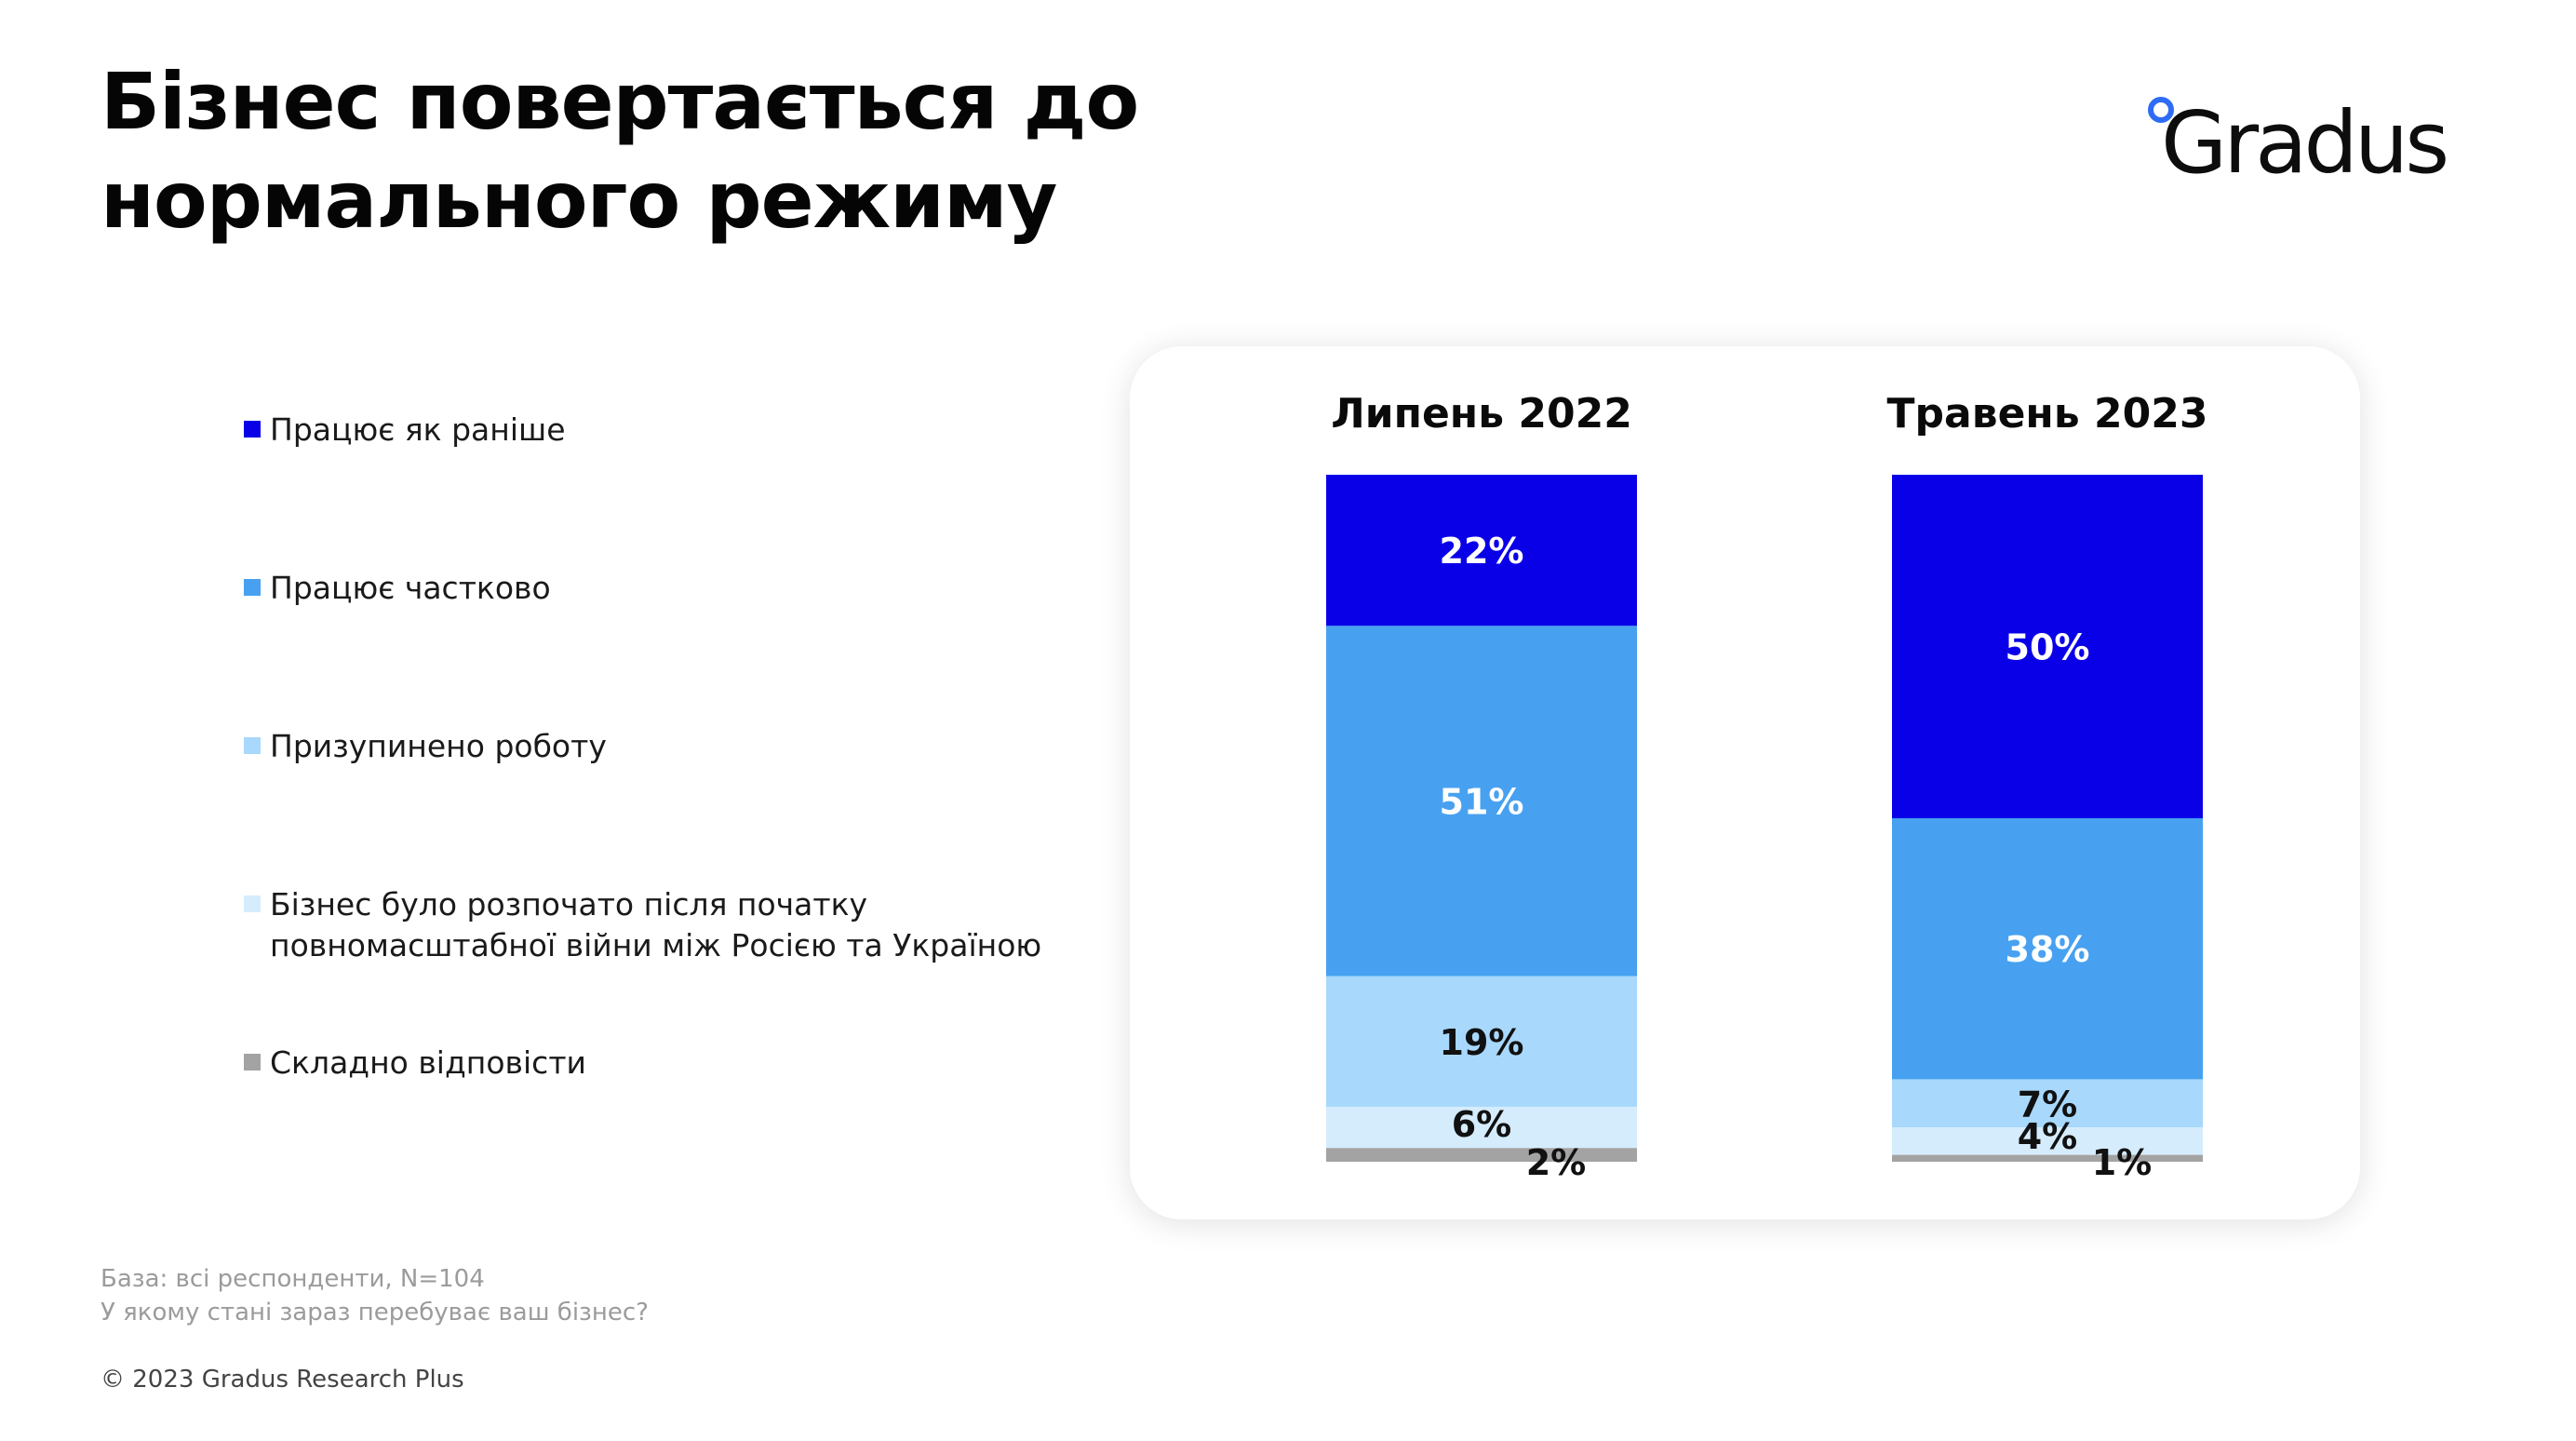  What do you see at coordinates (428, 1063) in the screenshot?
I see `legend-label: Складно відповісти` at bounding box center [428, 1063].